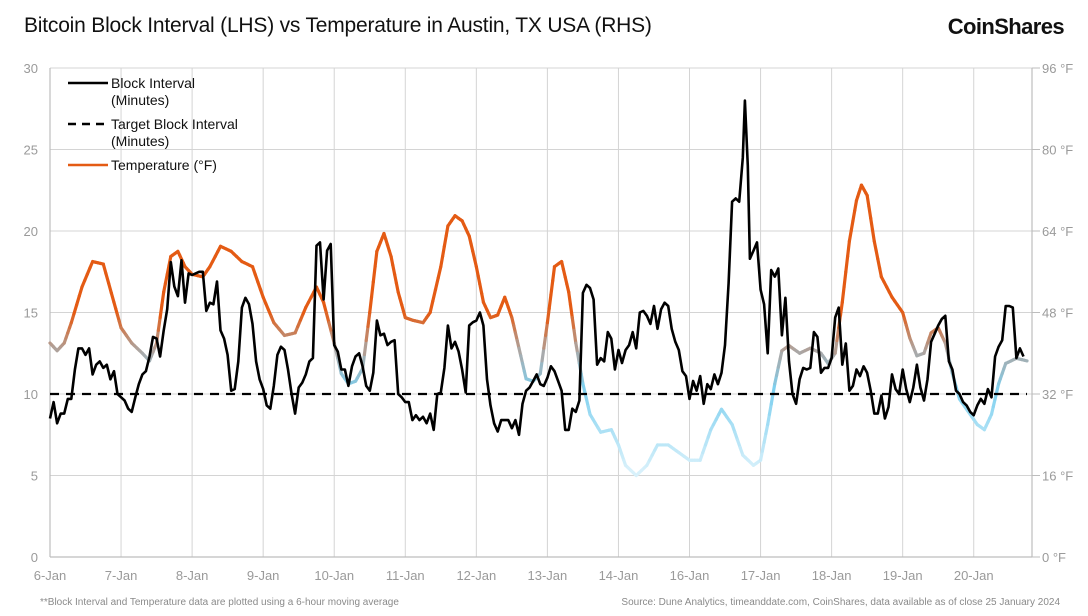 The image size is (1088, 616). I want to click on y-right-tick-label: 96 °F, so click(1057, 68).